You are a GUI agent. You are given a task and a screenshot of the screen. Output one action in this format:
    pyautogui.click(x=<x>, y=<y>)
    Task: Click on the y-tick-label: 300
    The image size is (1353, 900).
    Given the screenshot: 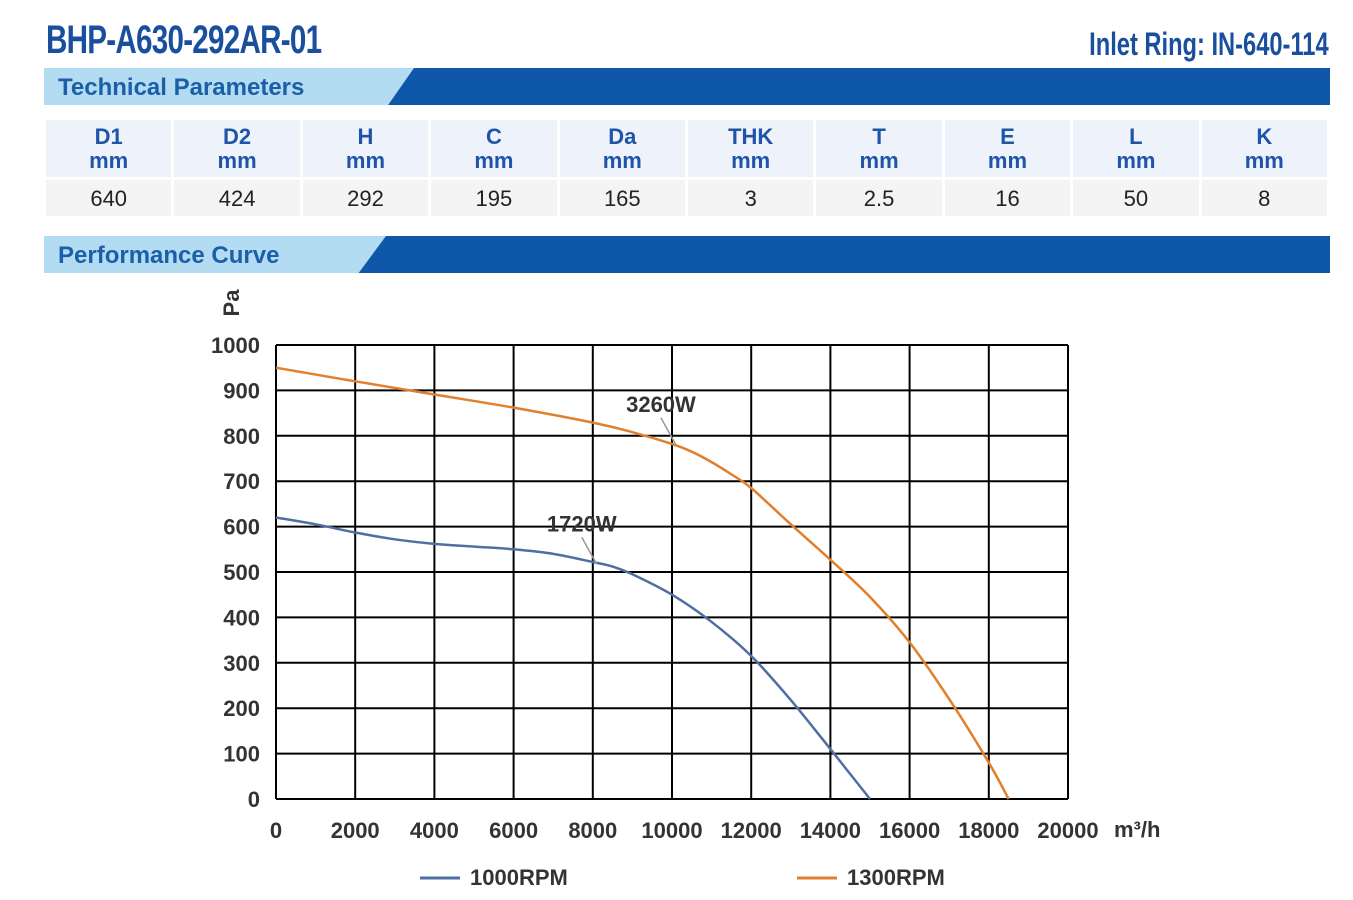 What is the action you would take?
    pyautogui.click(x=241, y=663)
    